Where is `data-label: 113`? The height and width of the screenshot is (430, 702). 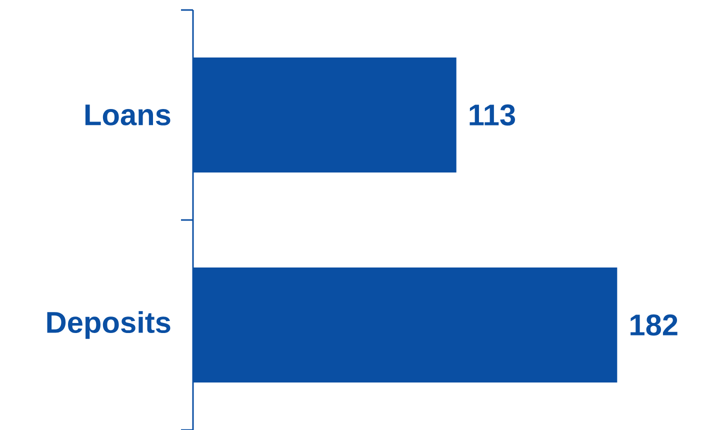 data-label: 113 is located at coordinates (493, 115).